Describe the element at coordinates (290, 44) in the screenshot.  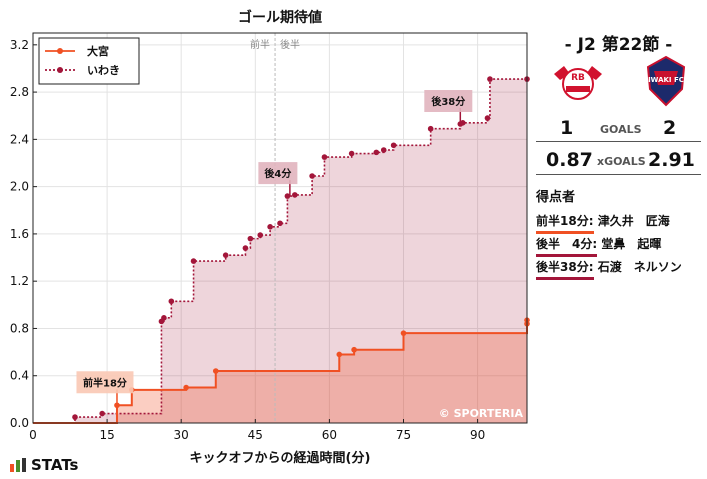
I see `halftime-label: 後半` at that location.